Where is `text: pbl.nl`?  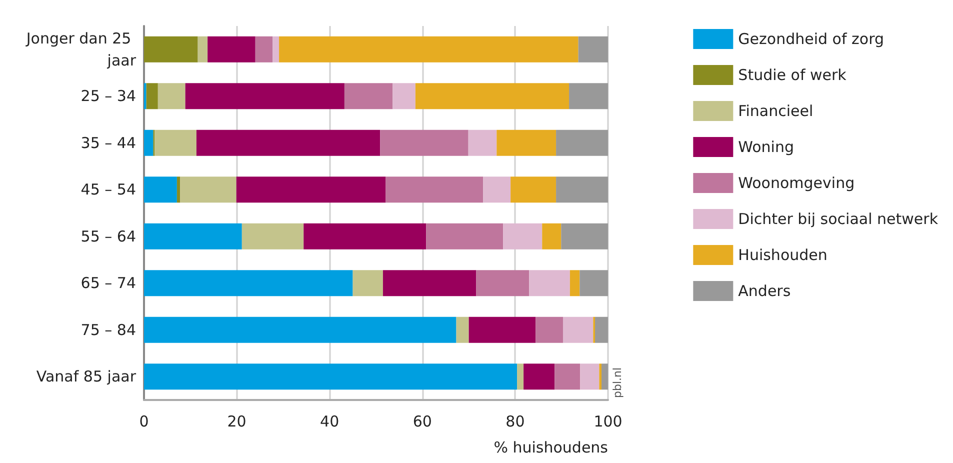 text: pbl.nl is located at coordinates (617, 382).